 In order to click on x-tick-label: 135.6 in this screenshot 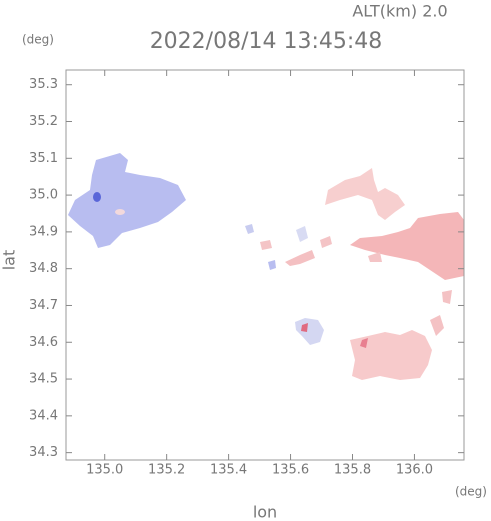, I will do `click(290, 470)`.